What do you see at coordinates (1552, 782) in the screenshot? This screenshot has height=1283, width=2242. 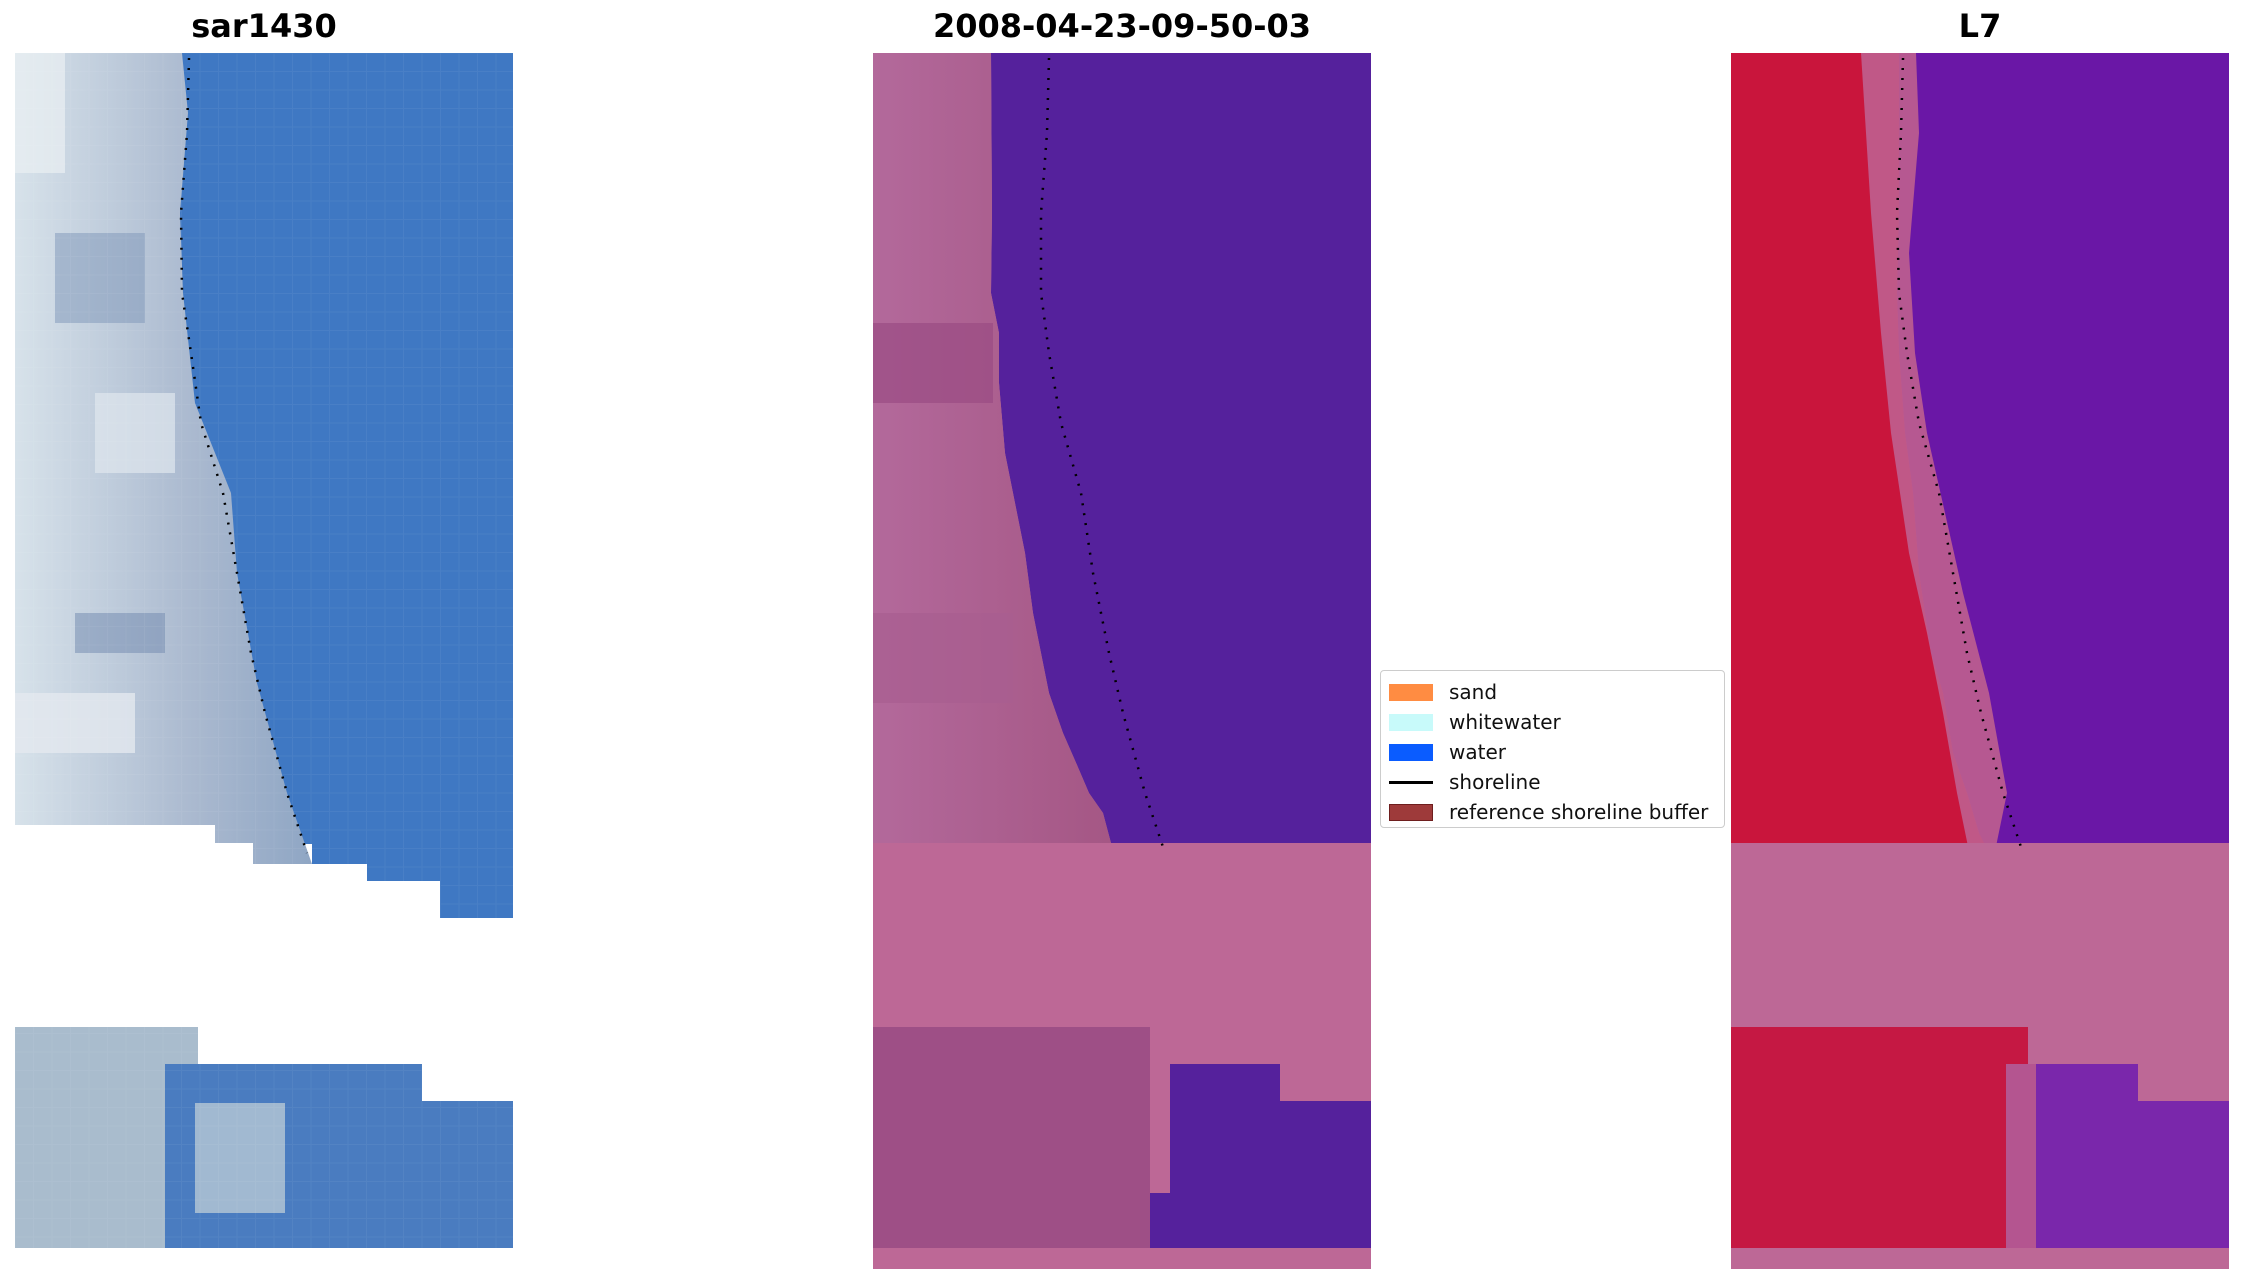 I see `legend-item-shoreline: shoreline` at bounding box center [1552, 782].